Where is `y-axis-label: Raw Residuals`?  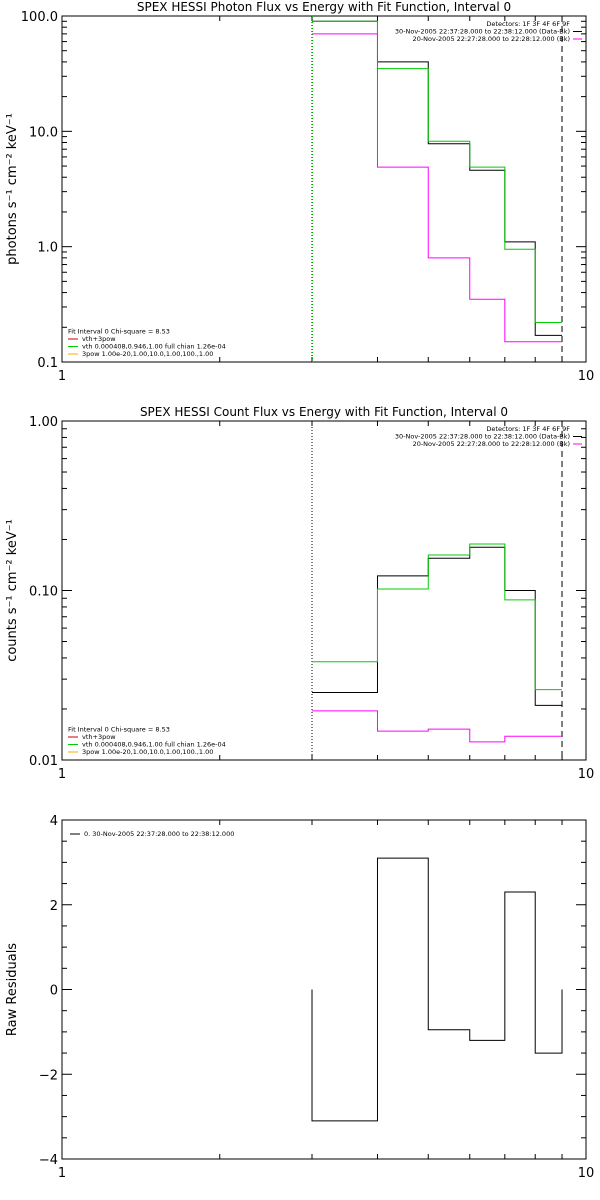 y-axis-label: Raw Residuals is located at coordinates (12, 989).